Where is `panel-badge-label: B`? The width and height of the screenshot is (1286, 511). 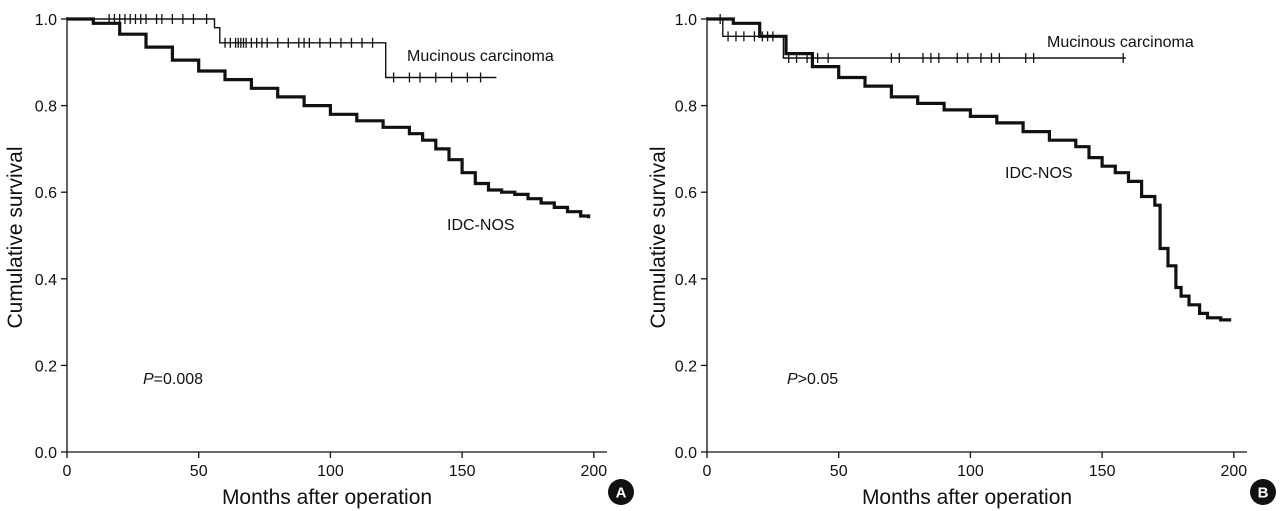
panel-badge-label: B is located at coordinates (1263, 493).